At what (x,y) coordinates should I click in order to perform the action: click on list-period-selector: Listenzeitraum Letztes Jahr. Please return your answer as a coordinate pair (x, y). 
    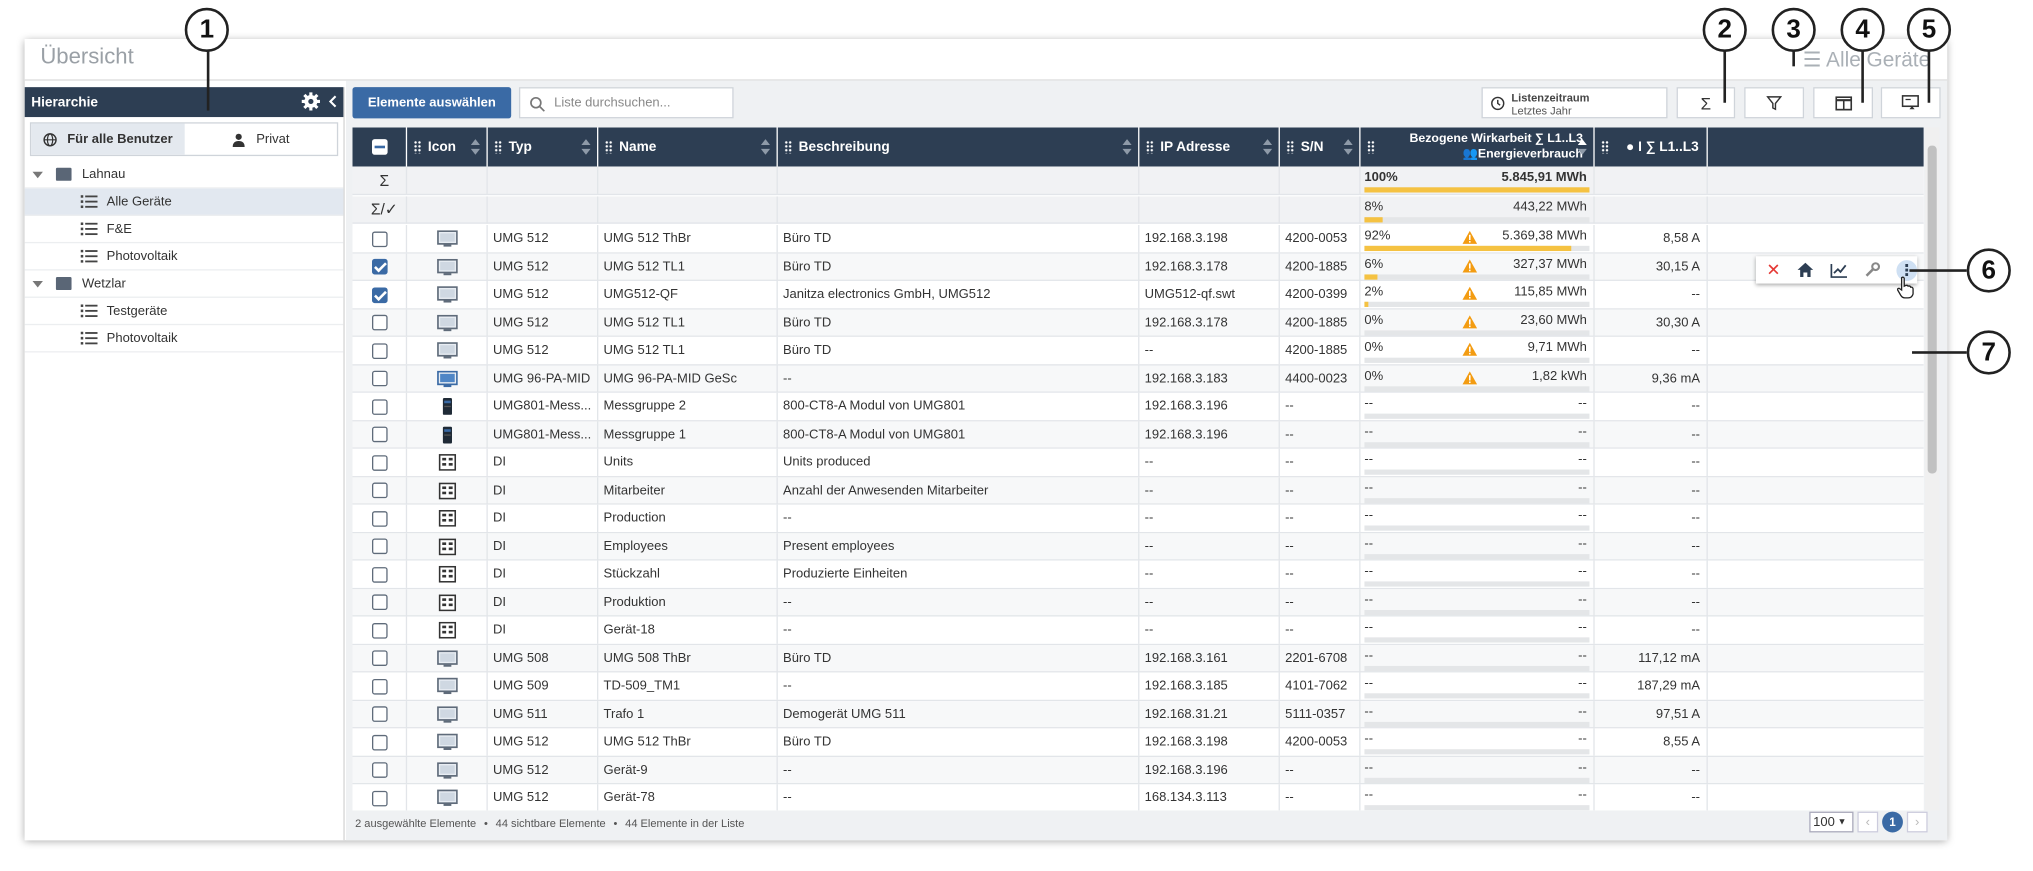
    Looking at the image, I should click on (1574, 103).